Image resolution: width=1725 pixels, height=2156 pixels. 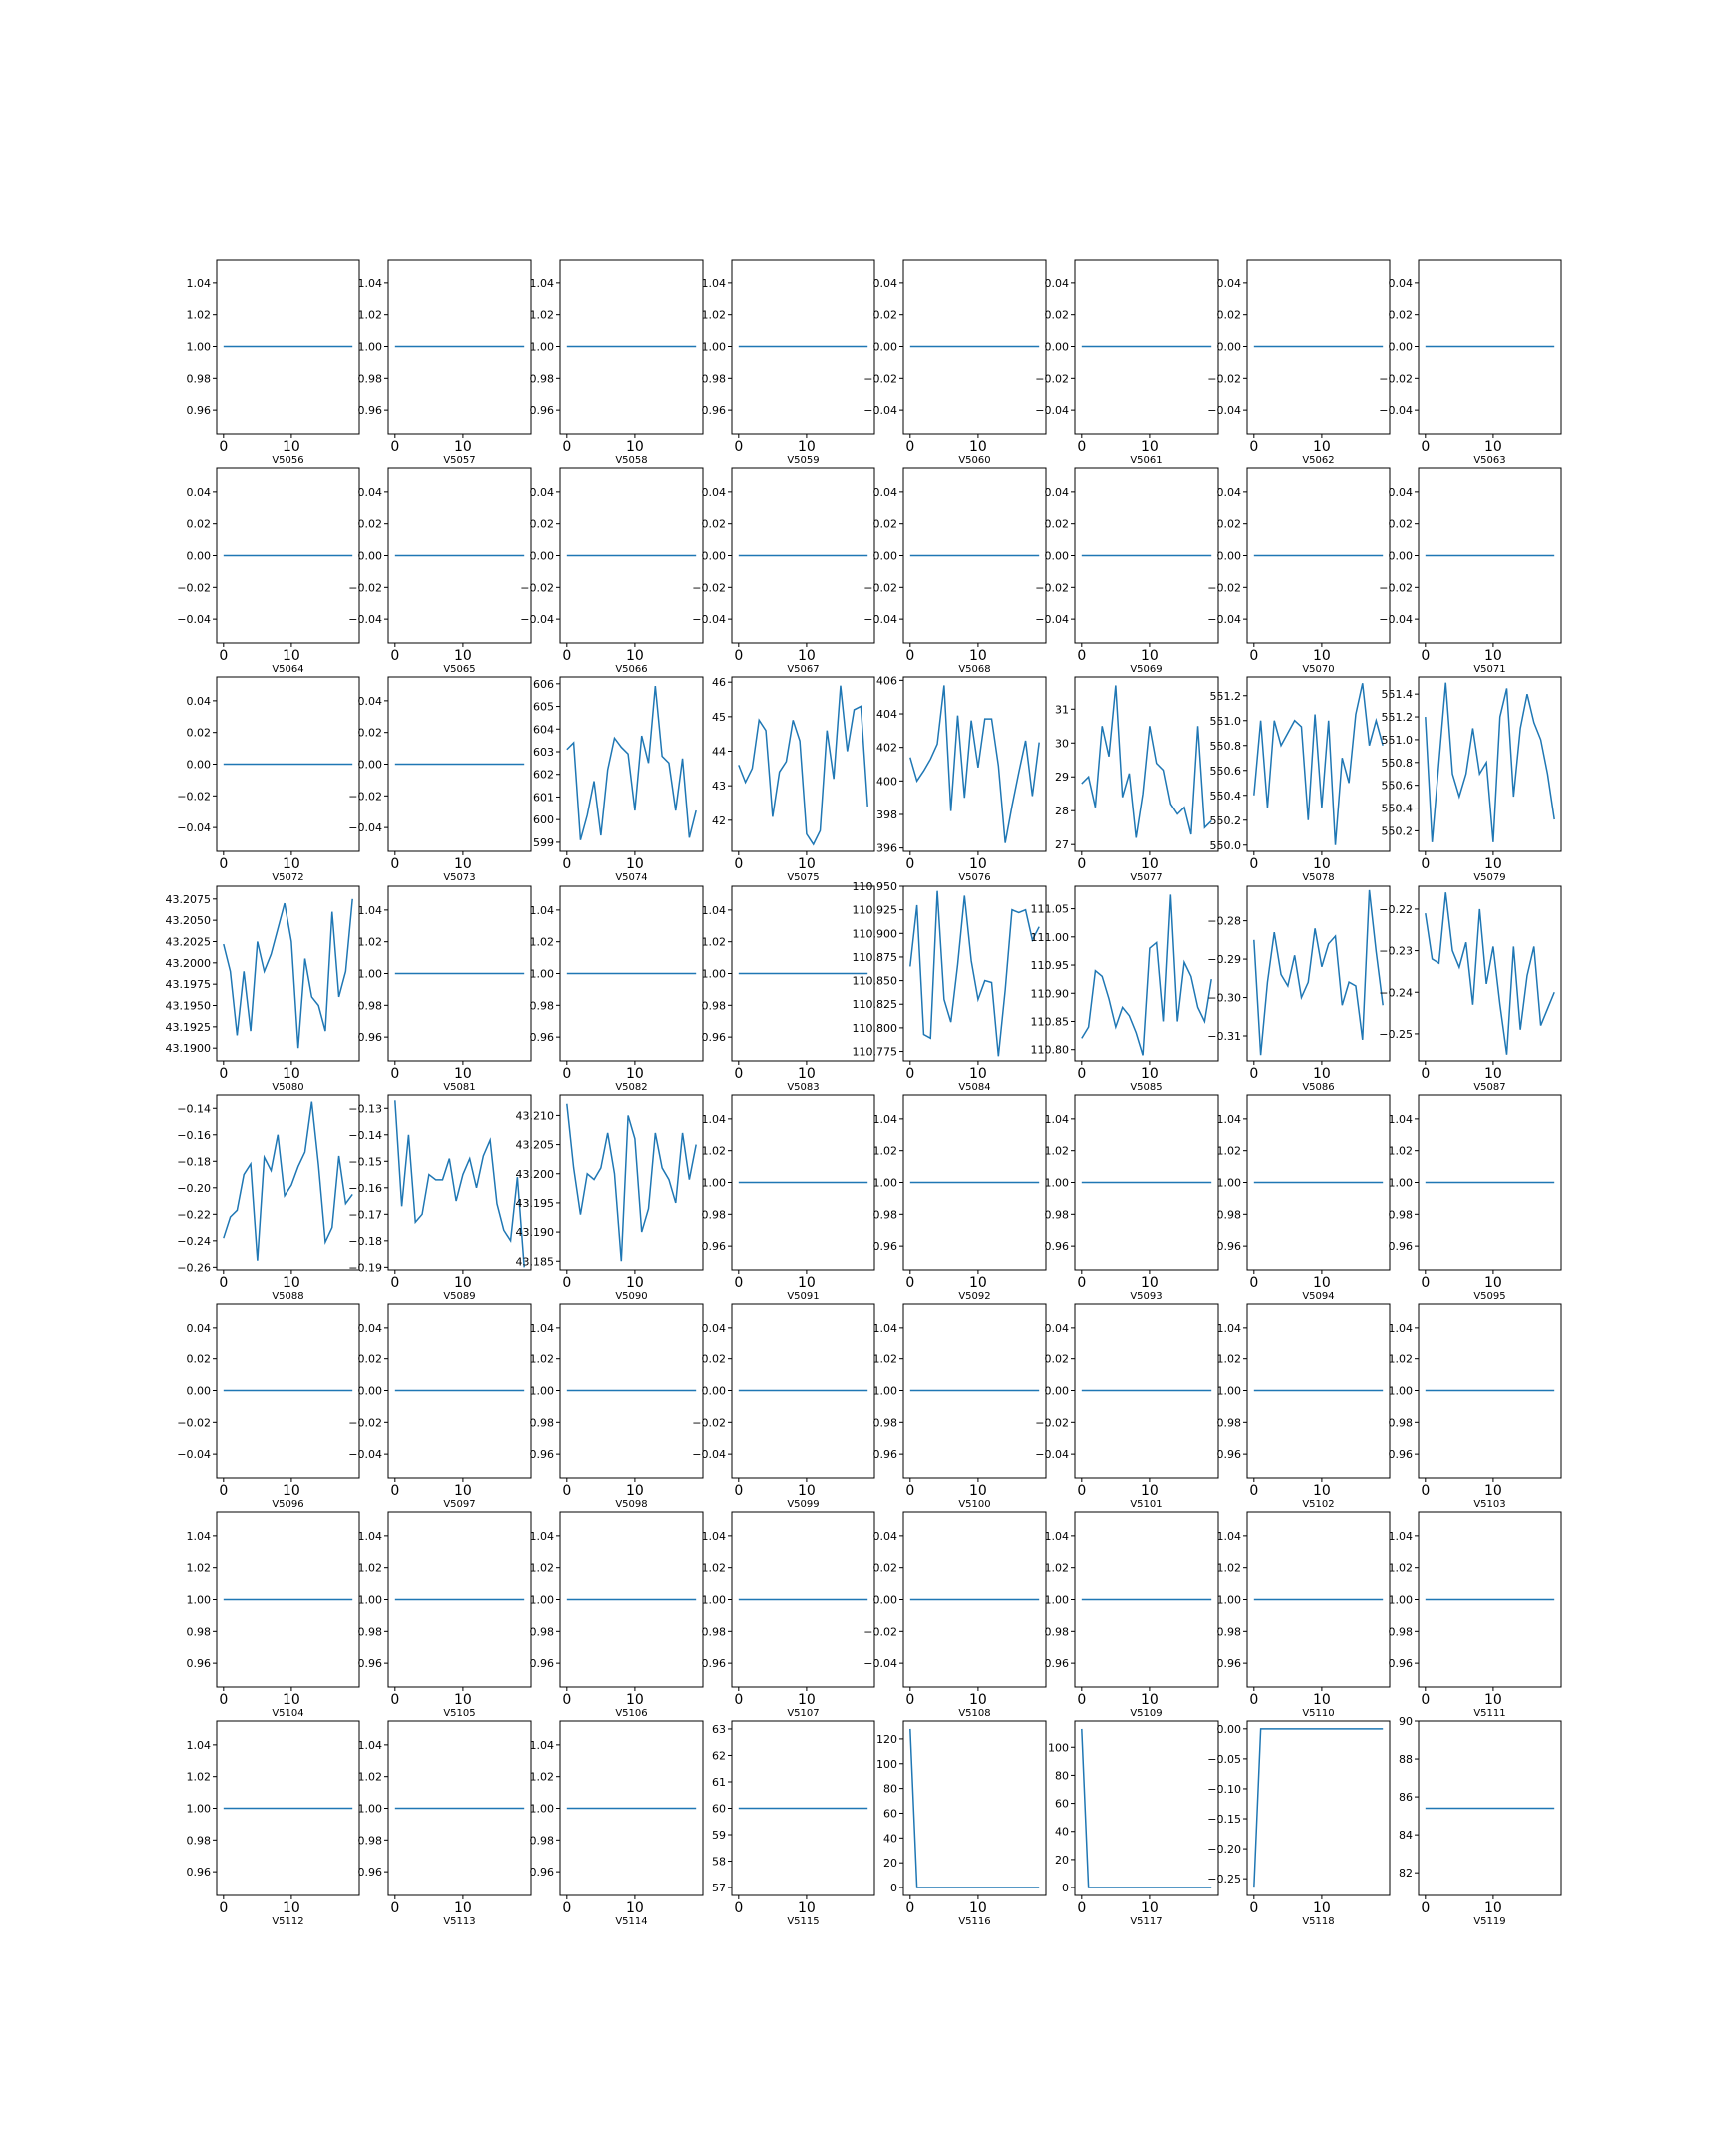 I want to click on y-tick-label: 551.2, so click(x=1398, y=717).